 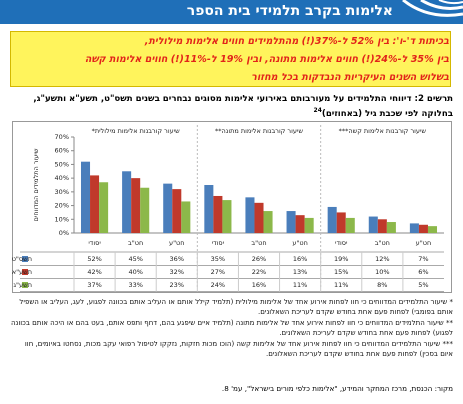 I want to click on table-value: 6%, so click(x=423, y=272).